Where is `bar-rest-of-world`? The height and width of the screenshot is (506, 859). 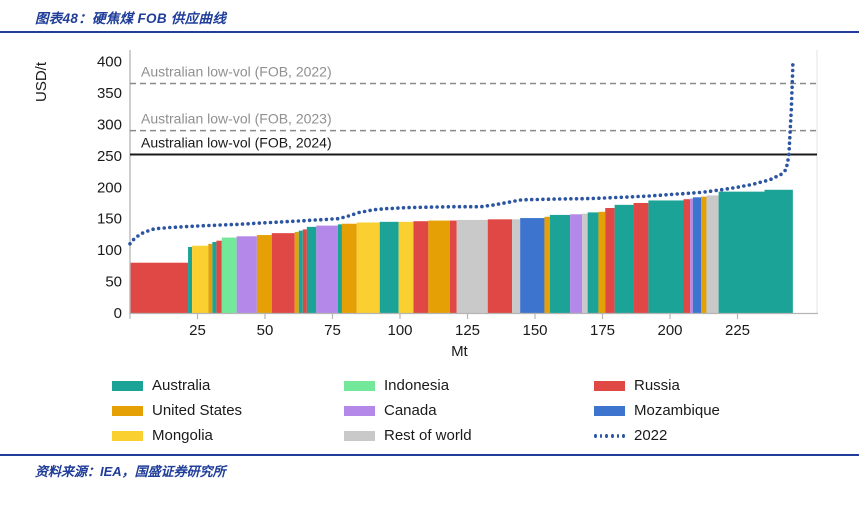 bar-rest-of-world is located at coordinates (516, 266).